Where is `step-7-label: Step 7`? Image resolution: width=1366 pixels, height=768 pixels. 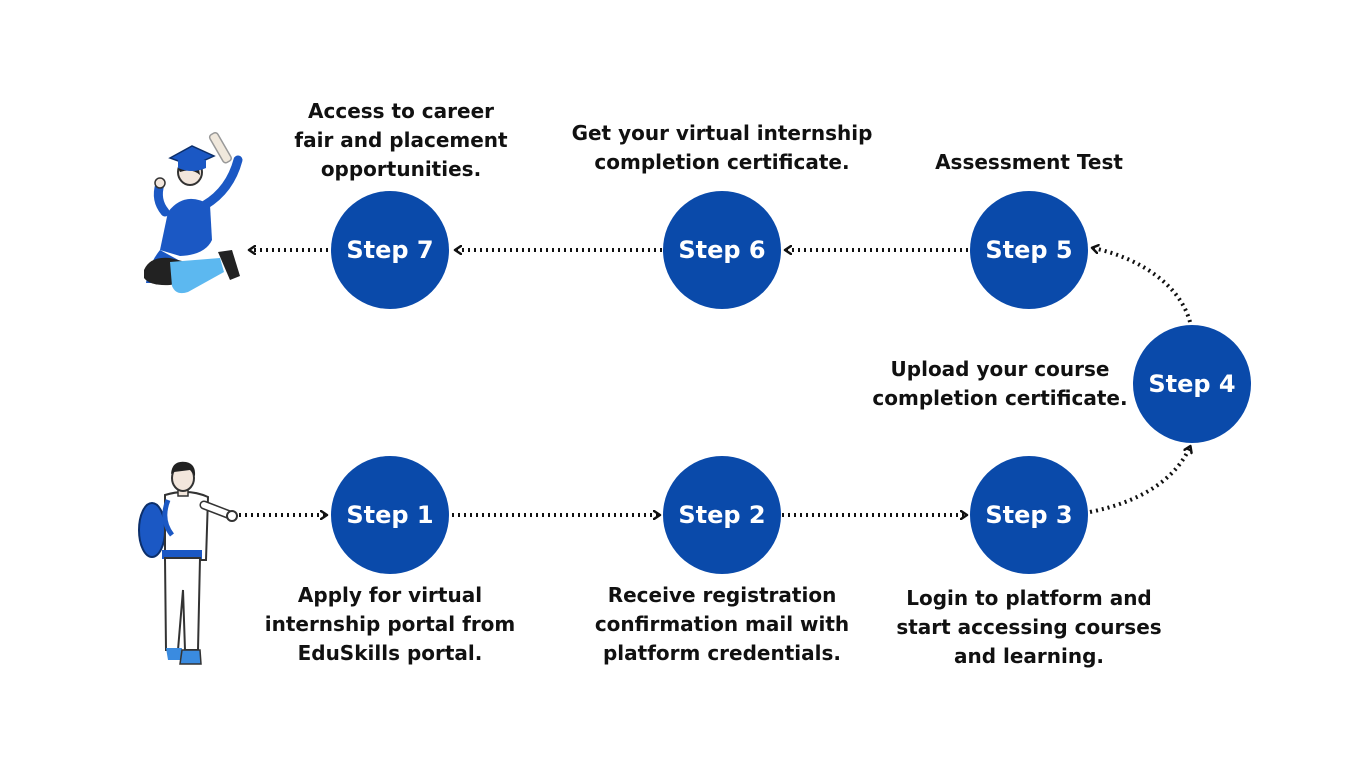 step-7-label: Step 7 is located at coordinates (390, 250).